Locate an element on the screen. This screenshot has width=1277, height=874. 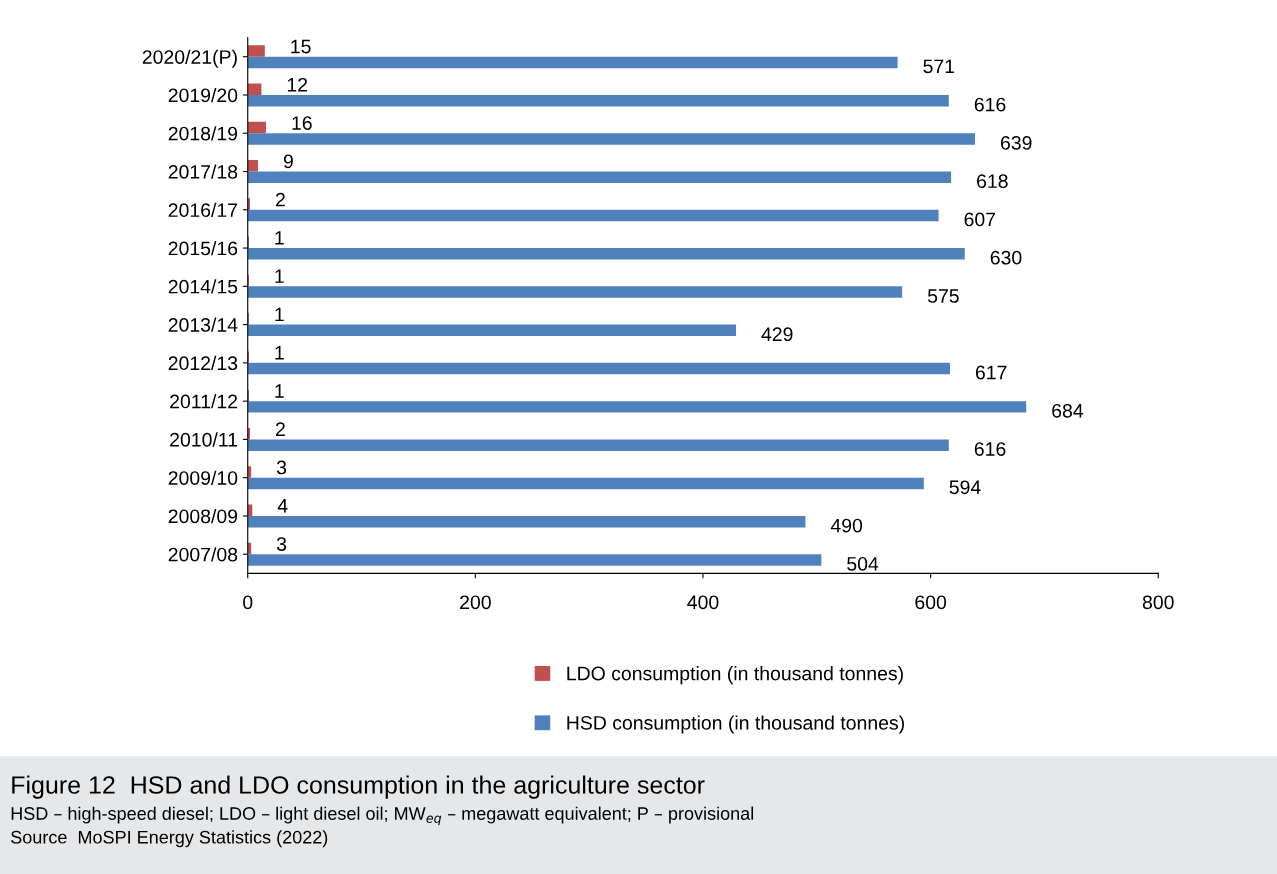
data-label: 630 is located at coordinates (1006, 257).